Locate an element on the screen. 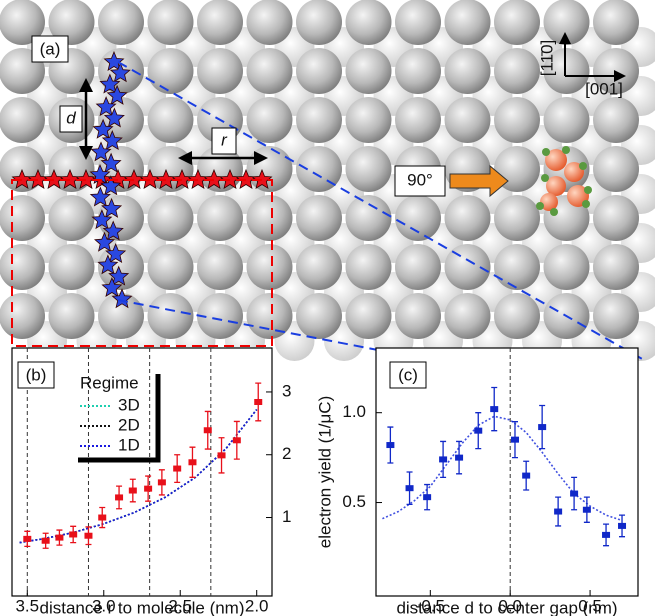 Image resolution: width=655 pixels, height=616 pixels. y-tick-label: 1 is located at coordinates (286, 516).